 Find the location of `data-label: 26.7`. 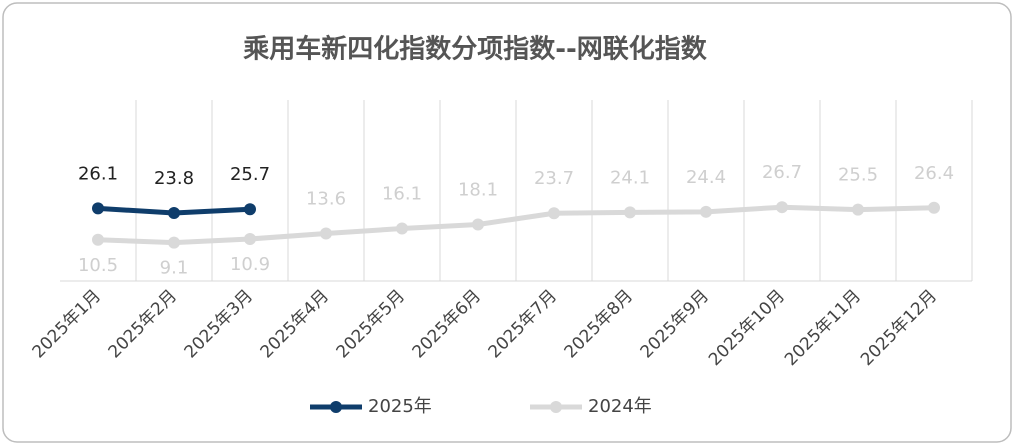

data-label: 26.7 is located at coordinates (782, 172).